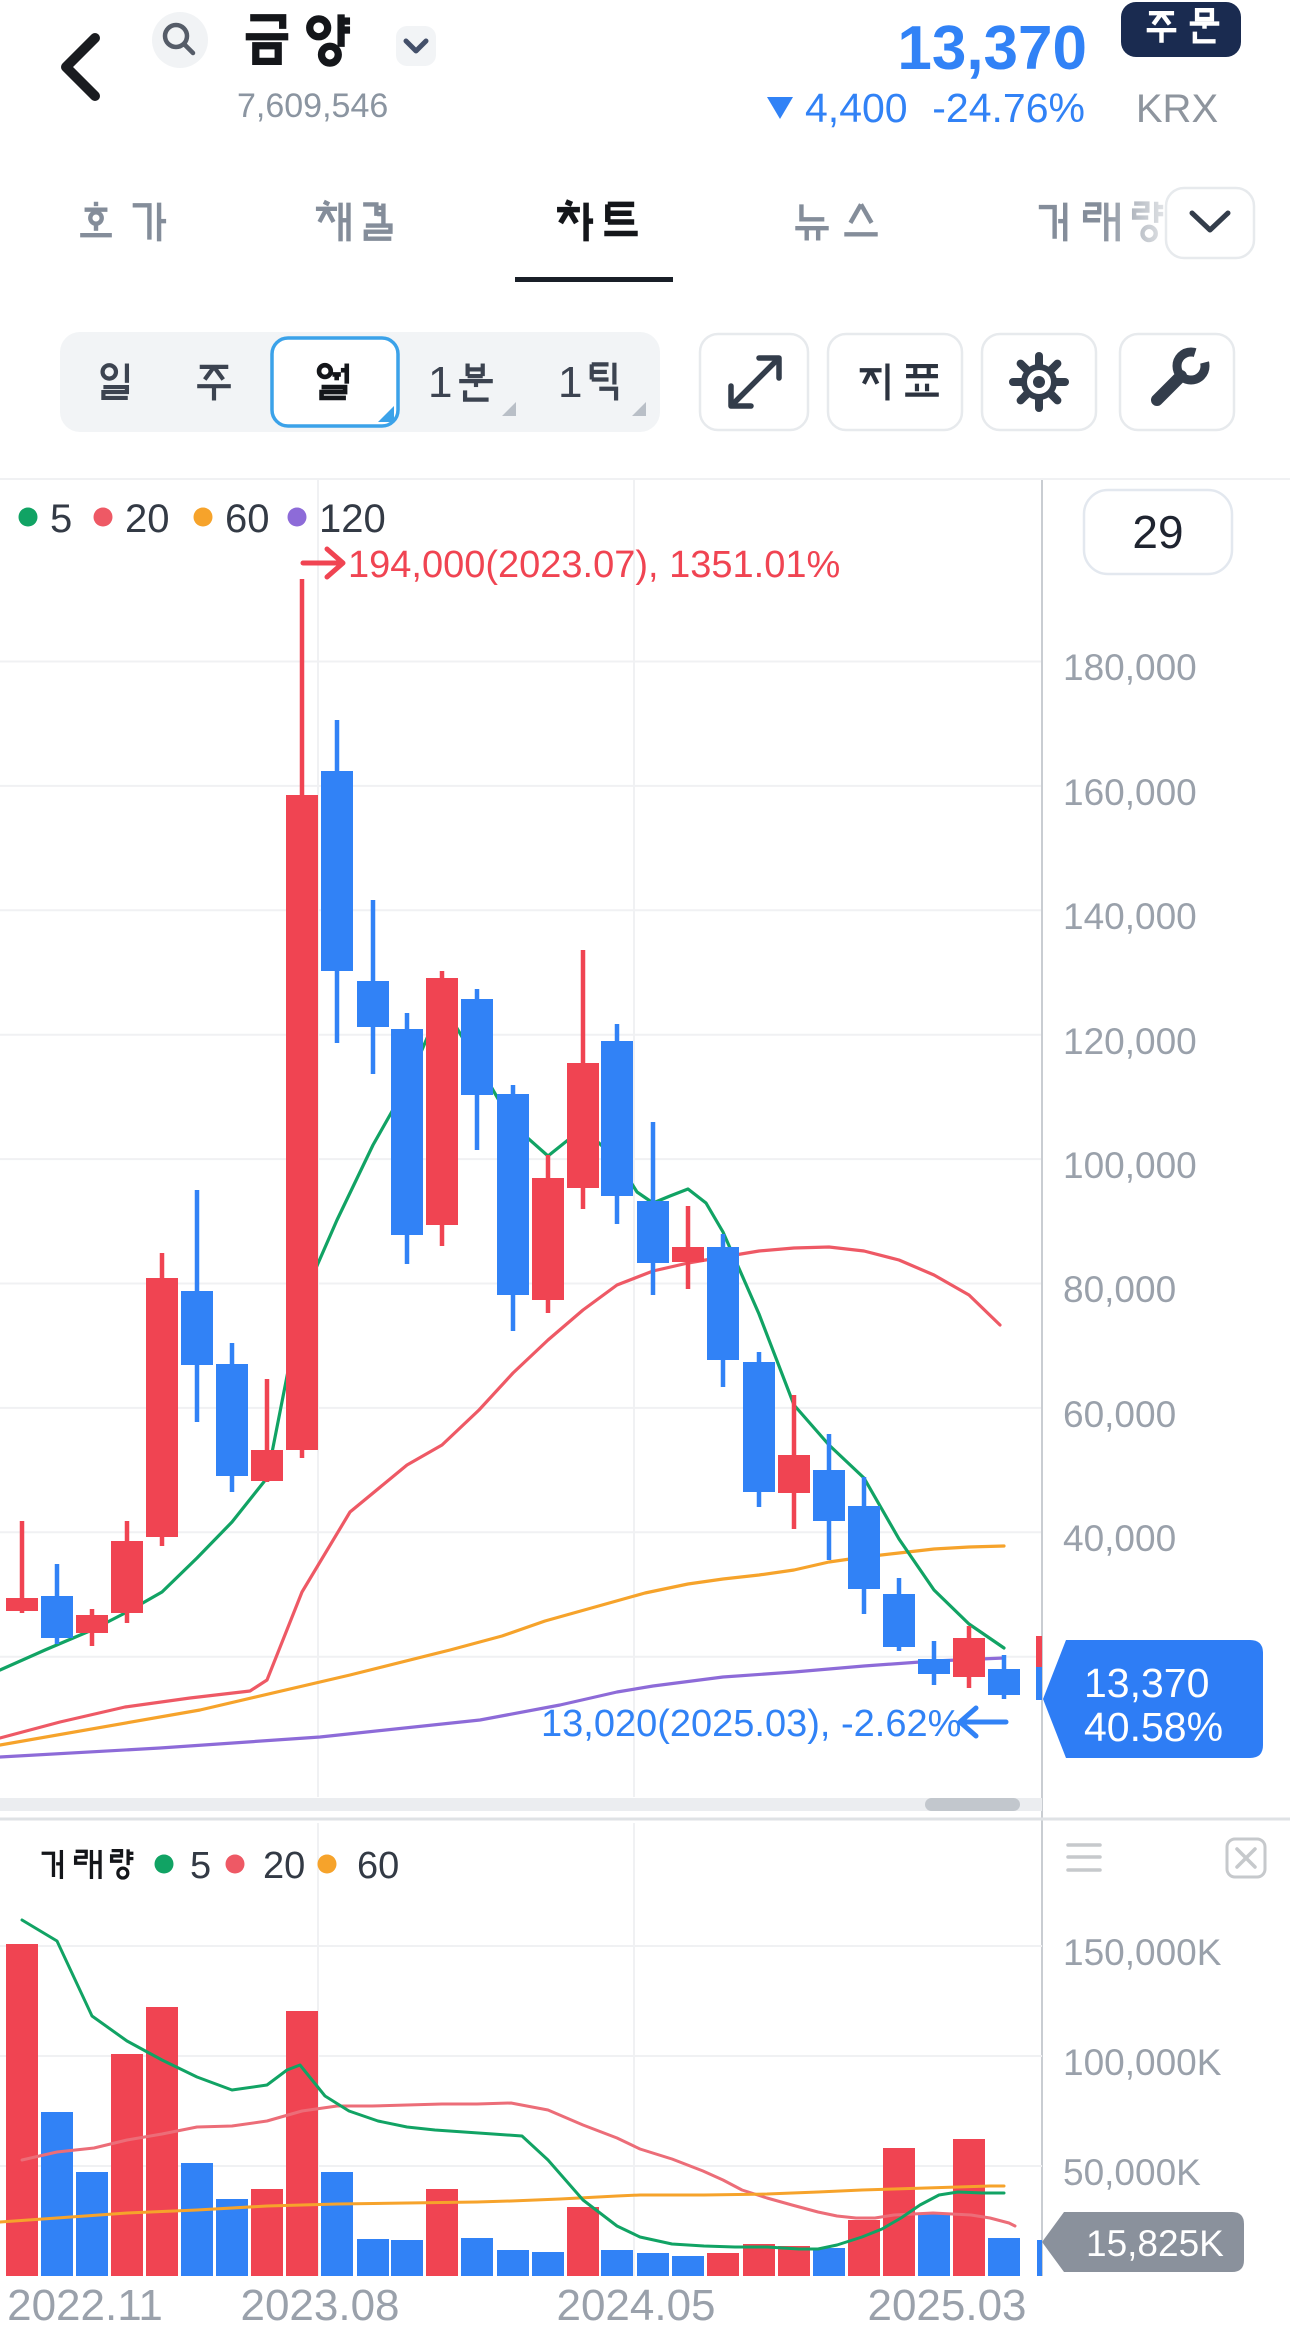  I want to click on svg-text: -24.76%, so click(1008, 108).